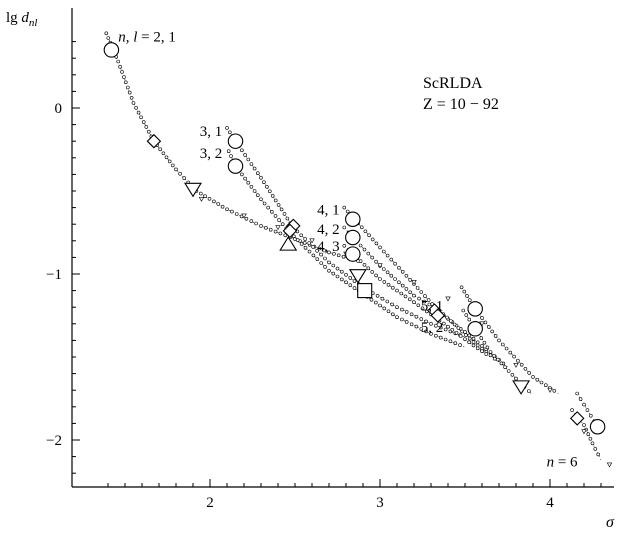  Describe the element at coordinates (211, 154) in the screenshot. I see `curve-annotation: 3, 2` at that location.